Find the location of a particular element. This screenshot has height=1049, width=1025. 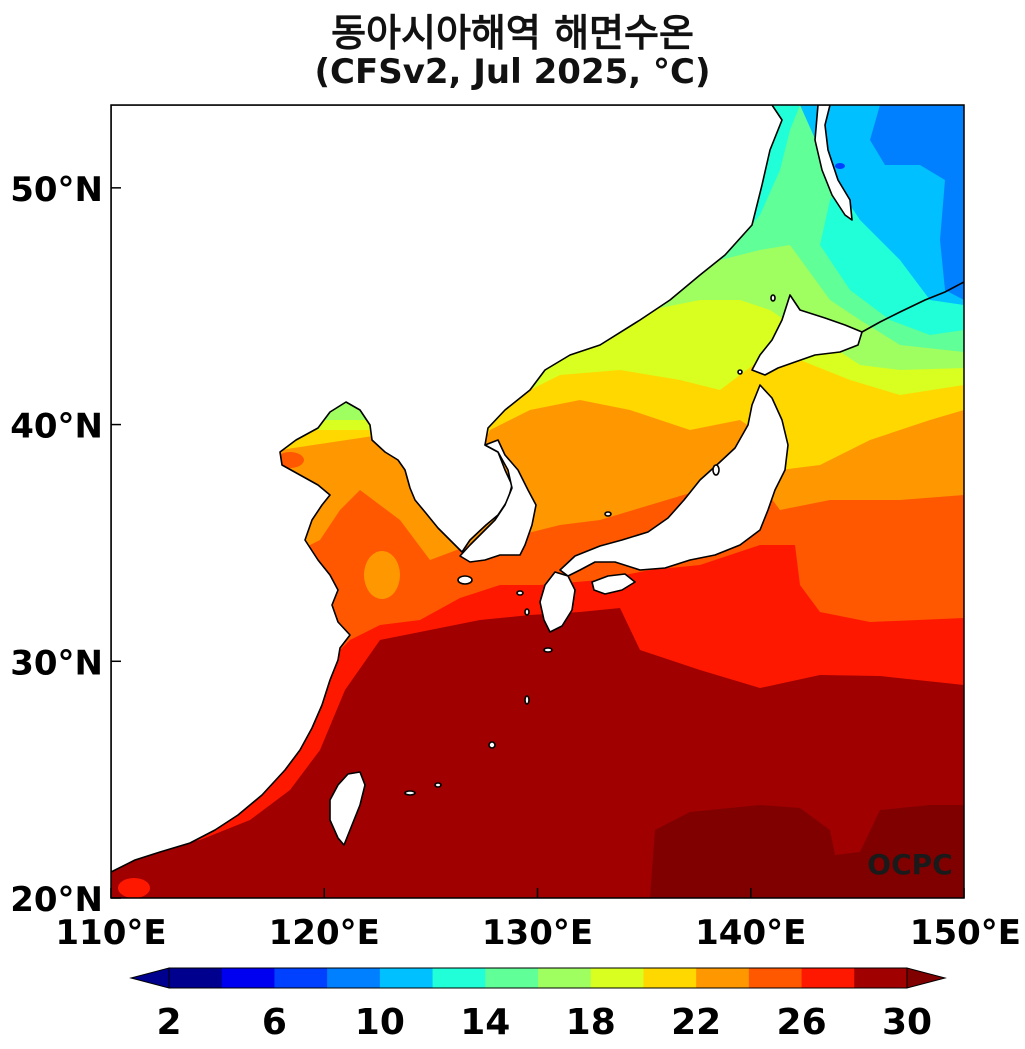

colorbar-tick-label: 2 is located at coordinates (168, 1022).